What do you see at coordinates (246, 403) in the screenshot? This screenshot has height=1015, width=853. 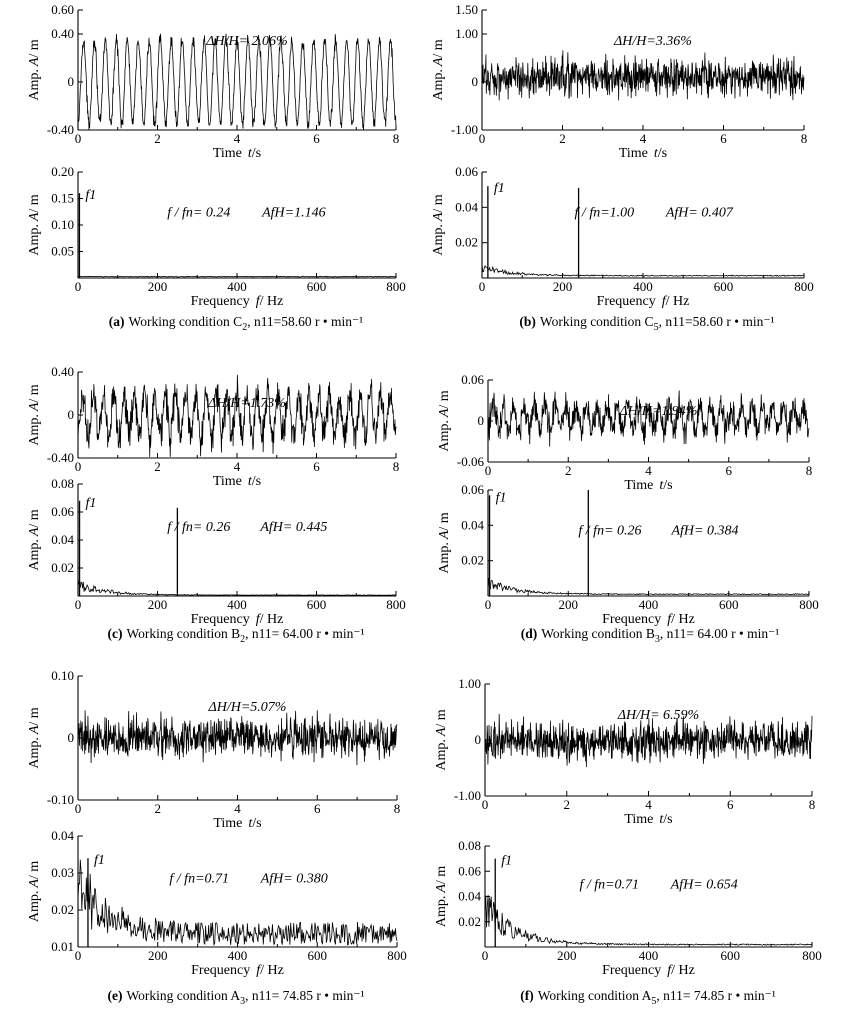 I see `delta-h-annotation: ΔH/H=1.73%` at bounding box center [246, 403].